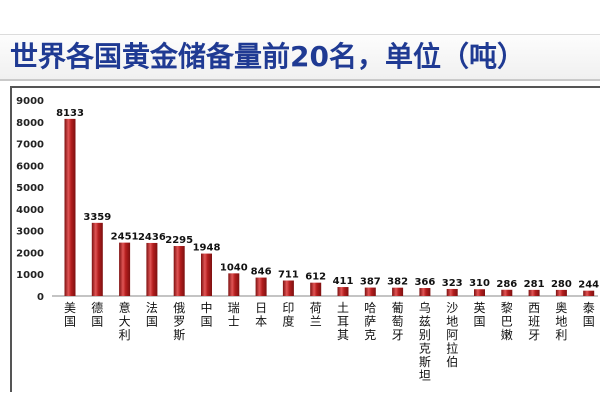 Image resolution: width=600 pixels, height=400 pixels. I want to click on y-tick-label: 1000, so click(30, 275).